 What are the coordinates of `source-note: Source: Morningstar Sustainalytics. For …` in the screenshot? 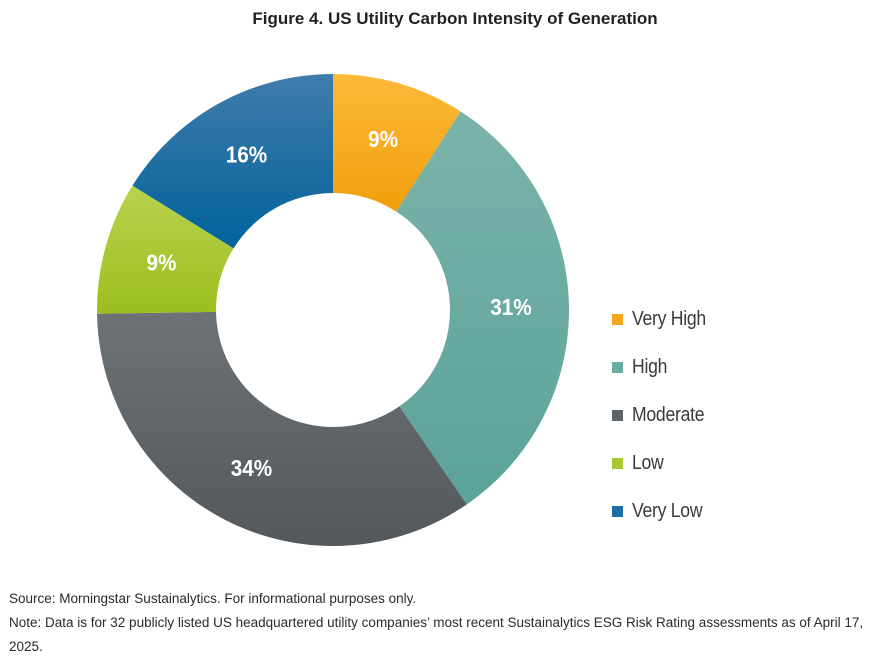 It's located at (213, 598).